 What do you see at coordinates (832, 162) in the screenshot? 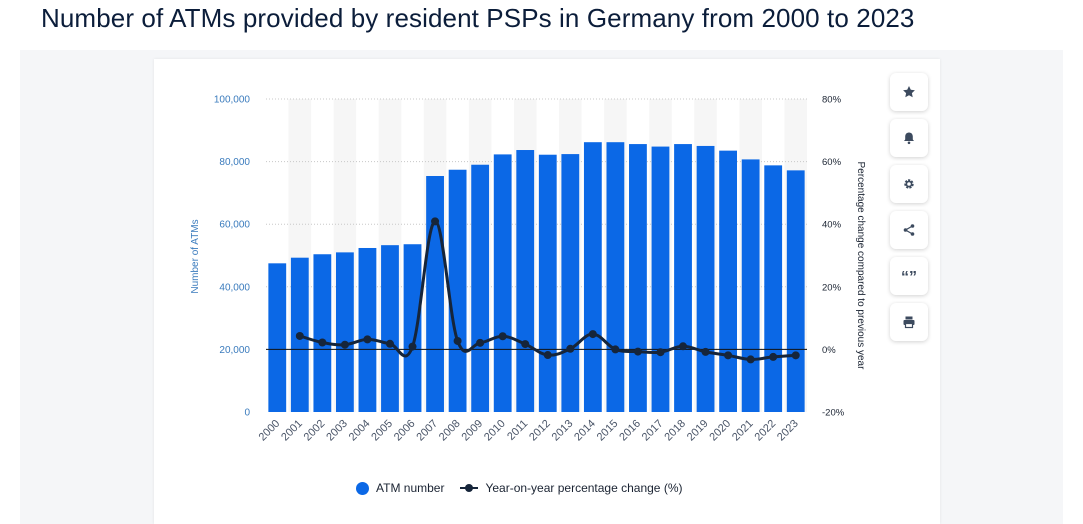
I see `y2-tick-label: 60%` at bounding box center [832, 162].